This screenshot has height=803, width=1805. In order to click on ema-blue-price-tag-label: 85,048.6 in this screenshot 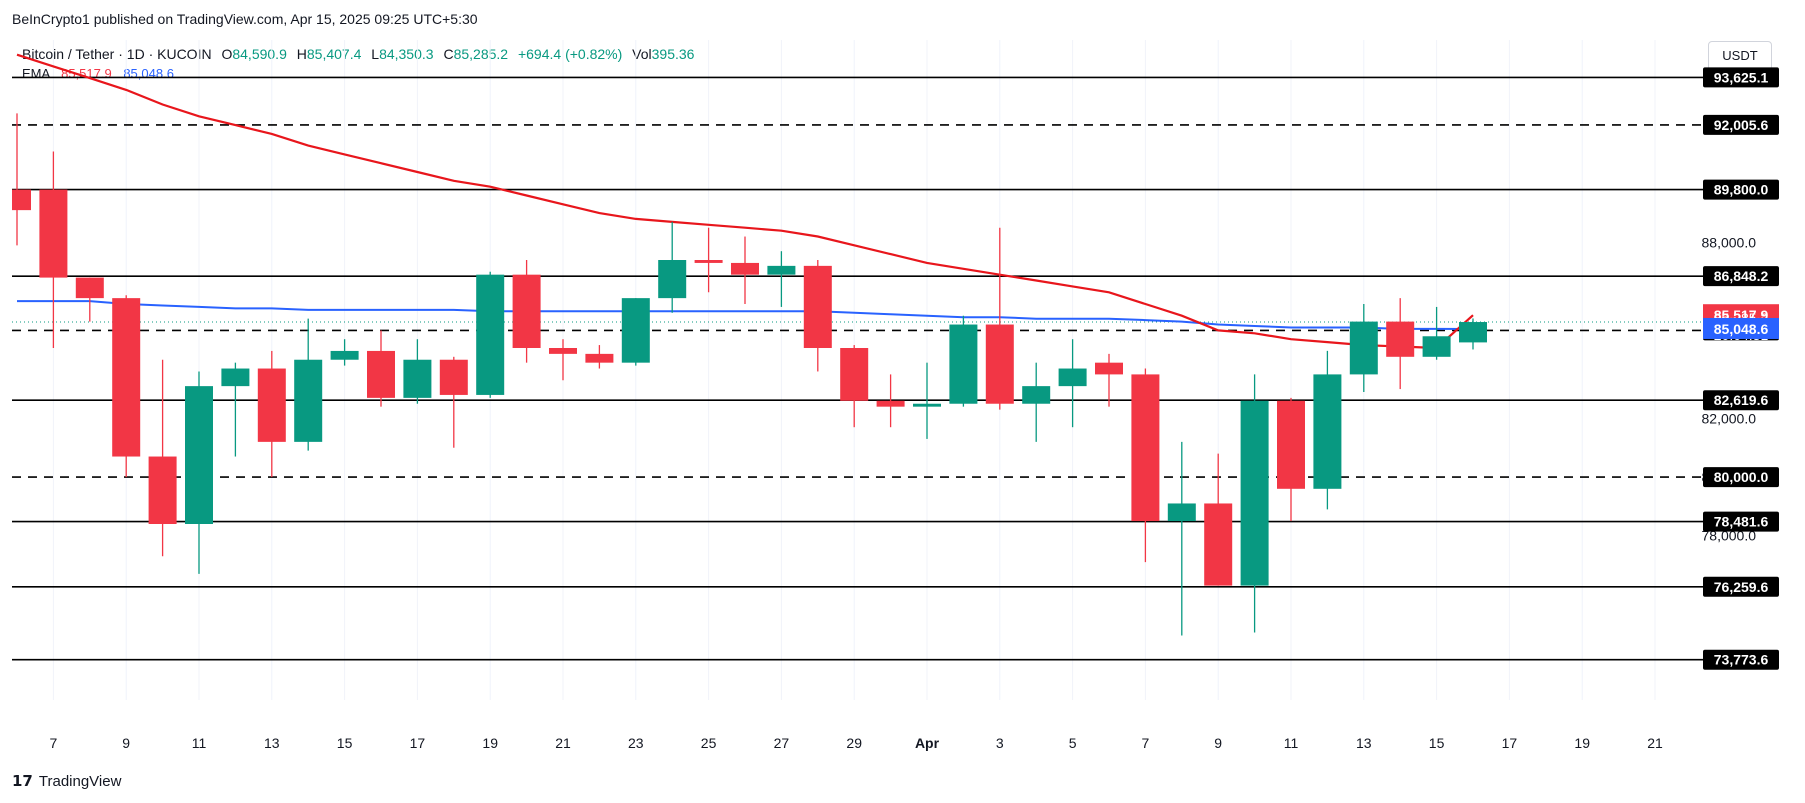, I will do `click(1741, 329)`.